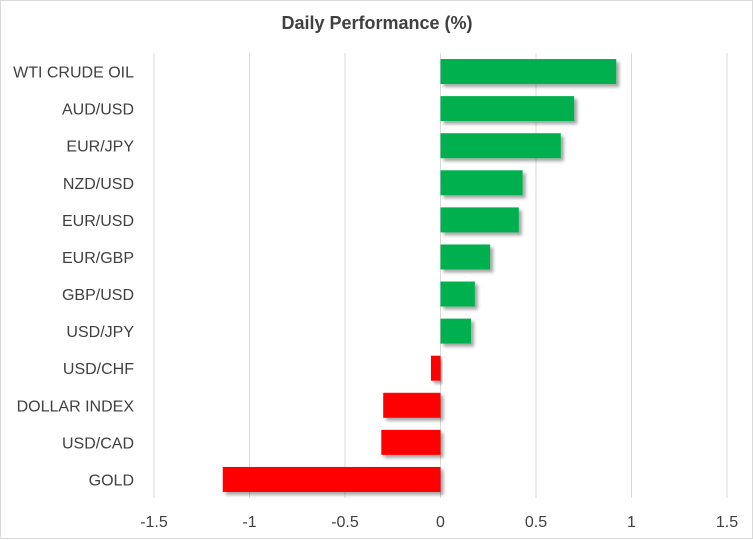 Image resolution: width=753 pixels, height=540 pixels. I want to click on category-label: NZD/USD, so click(98, 184).